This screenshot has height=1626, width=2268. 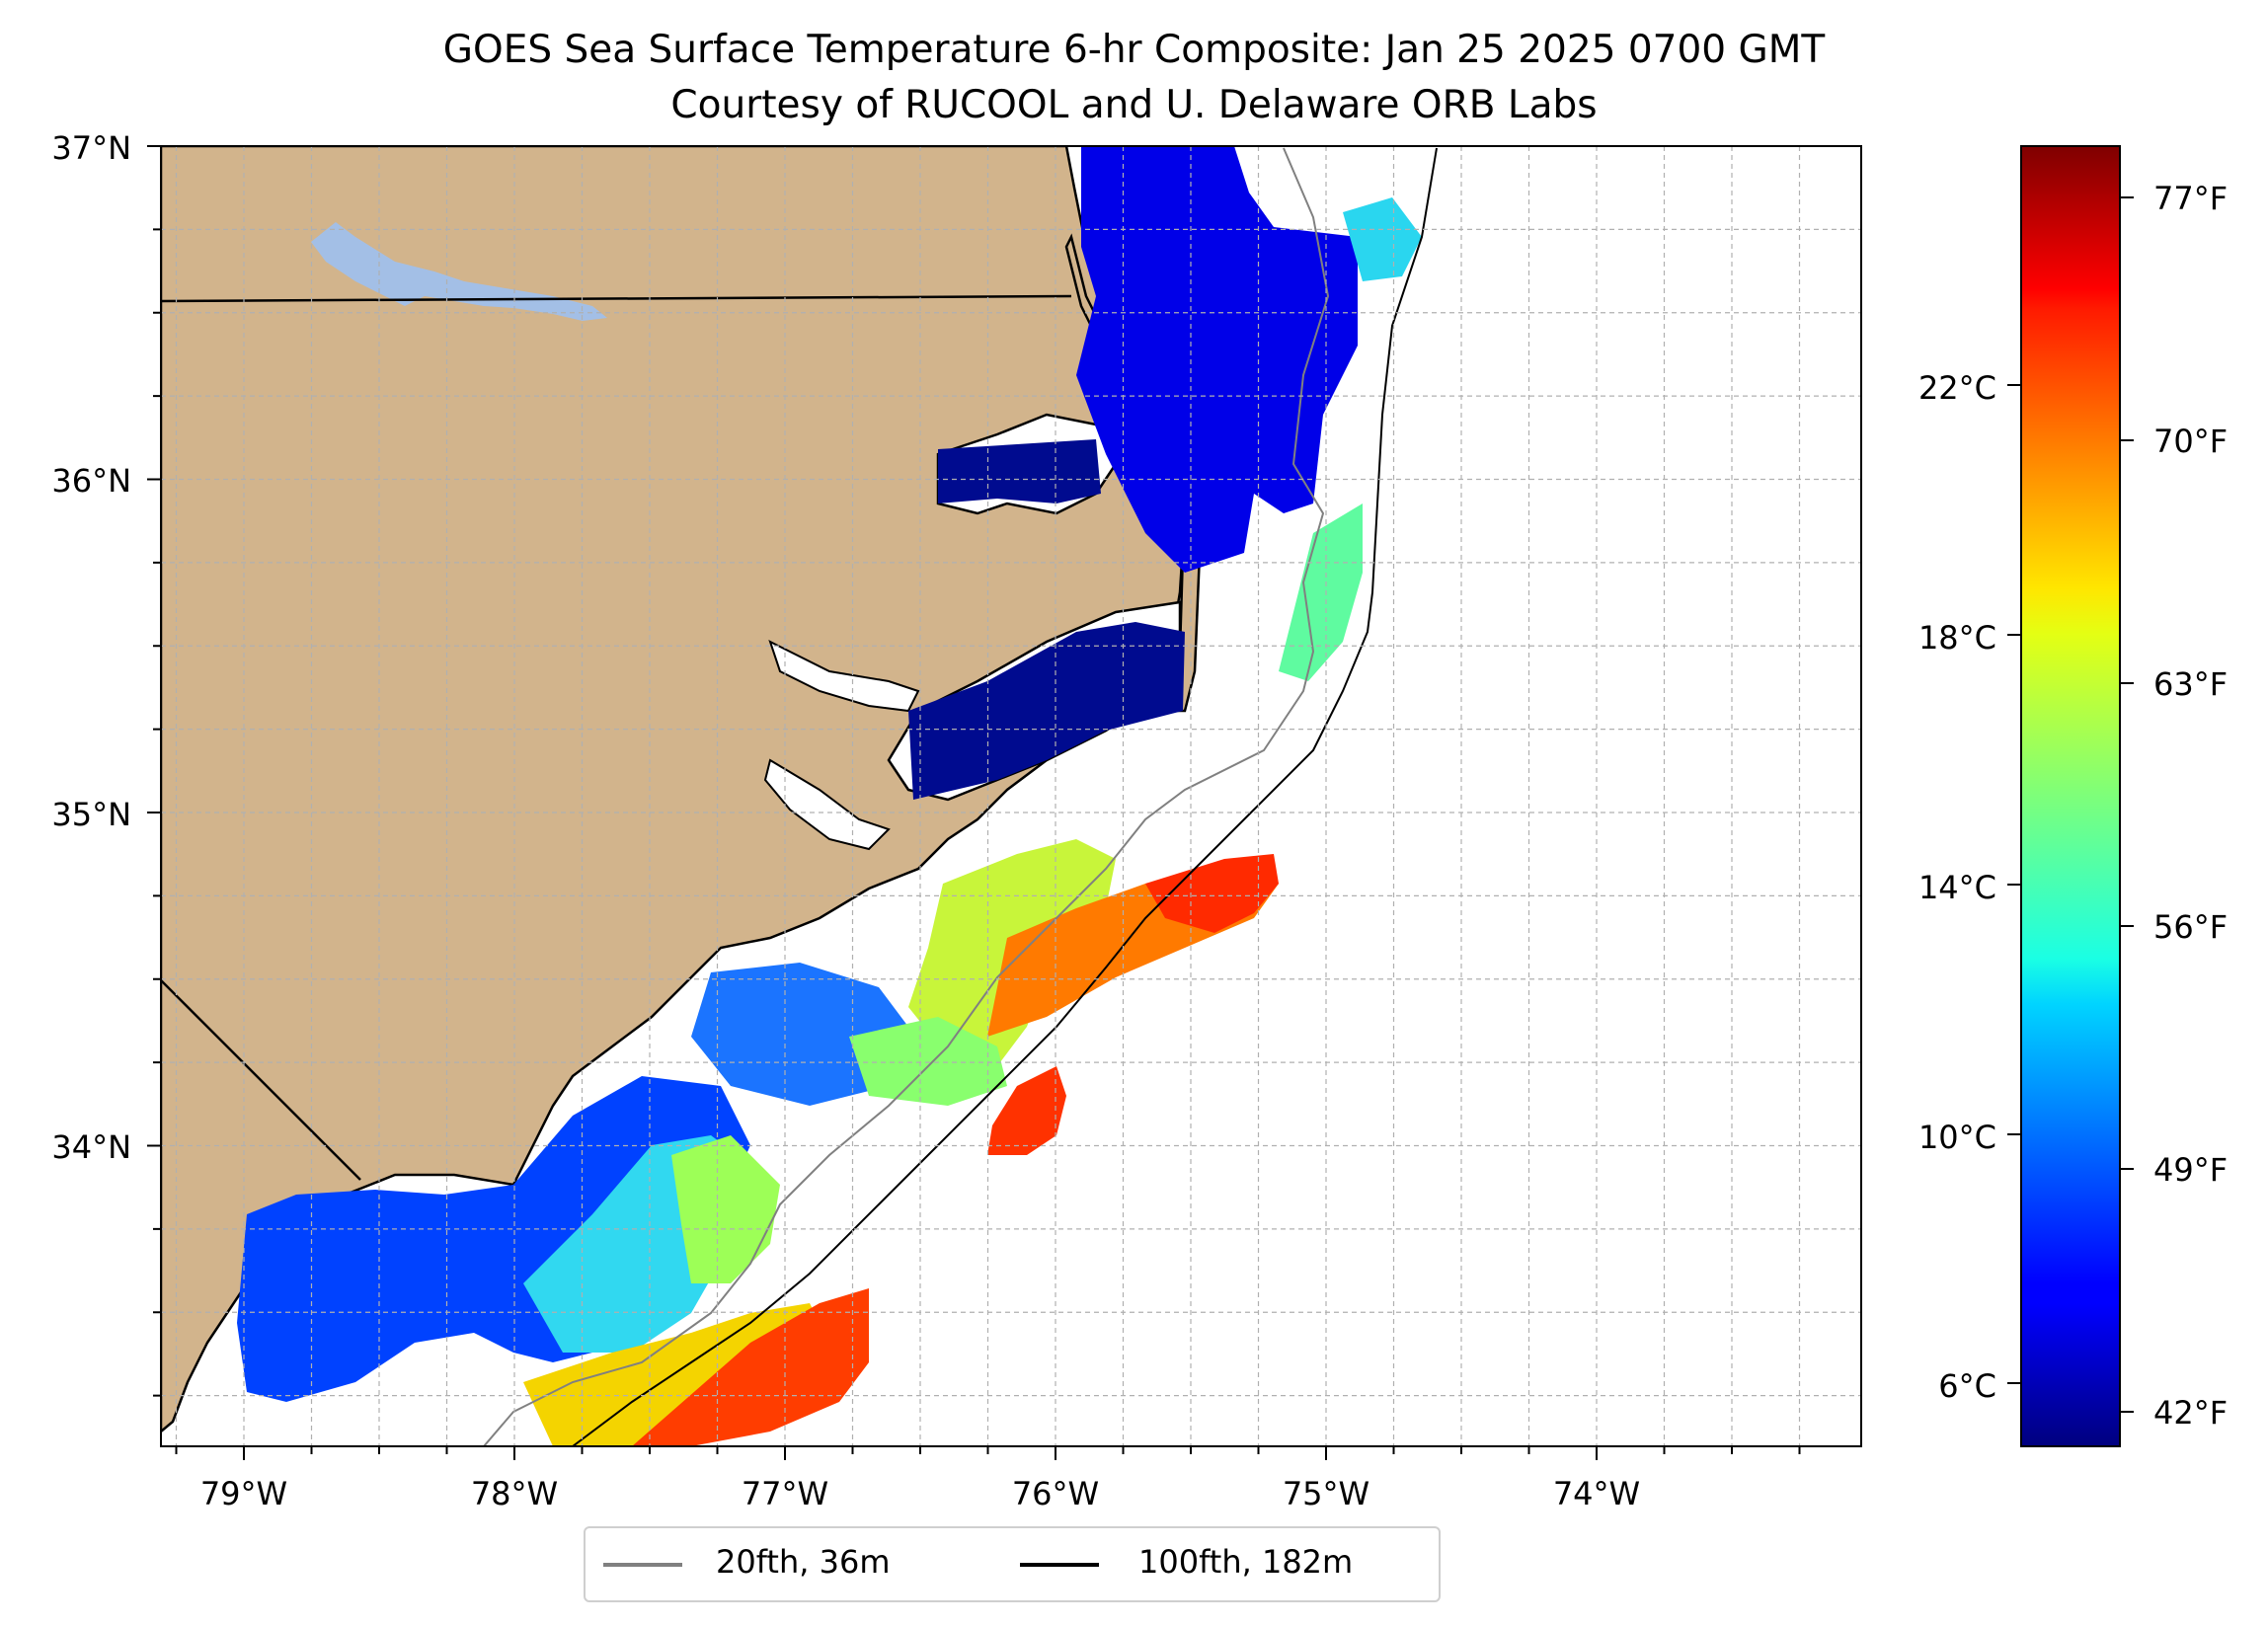 I want to click on fahrenheit-tick-56: 56°F, so click(x=2190, y=927).